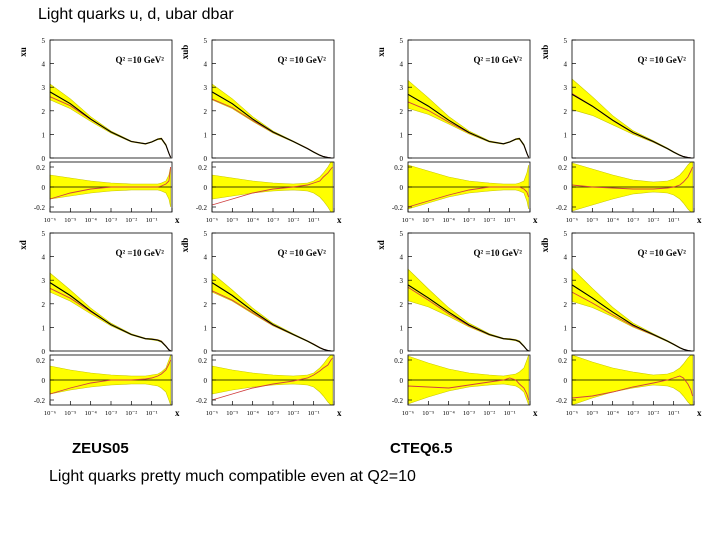 This screenshot has width=720, height=540. I want to click on caption-cteq65: CTEQ6.5, so click(421, 448).